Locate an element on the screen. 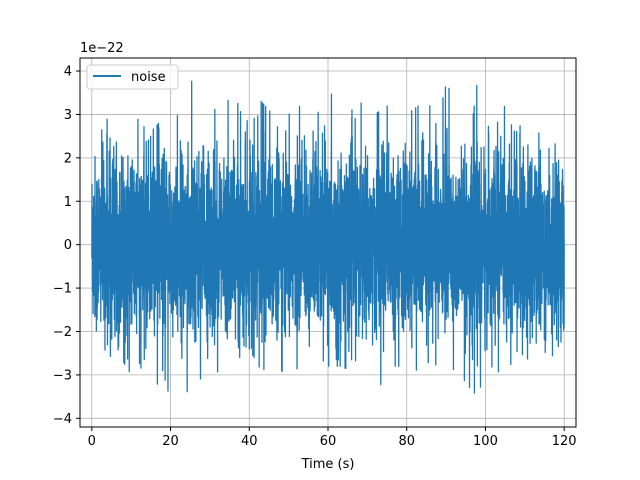  x-tick-label: 60 is located at coordinates (328, 441).